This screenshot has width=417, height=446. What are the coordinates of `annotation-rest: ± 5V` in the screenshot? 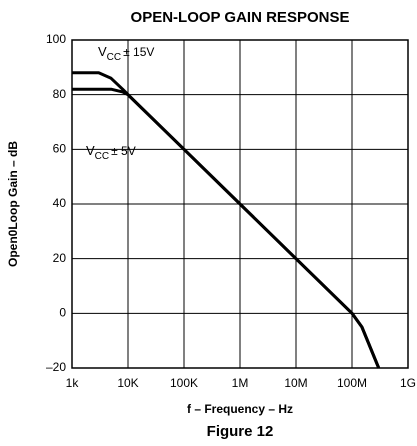 It's located at (123, 151).